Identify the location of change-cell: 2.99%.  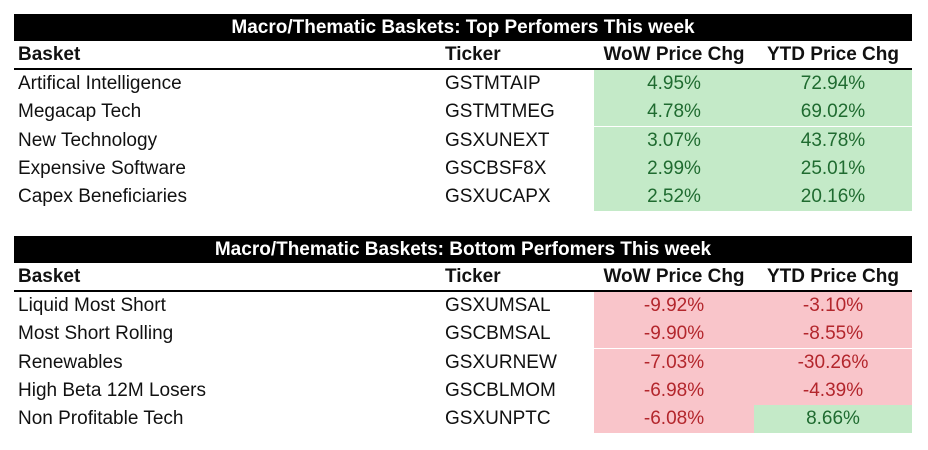
(674, 168).